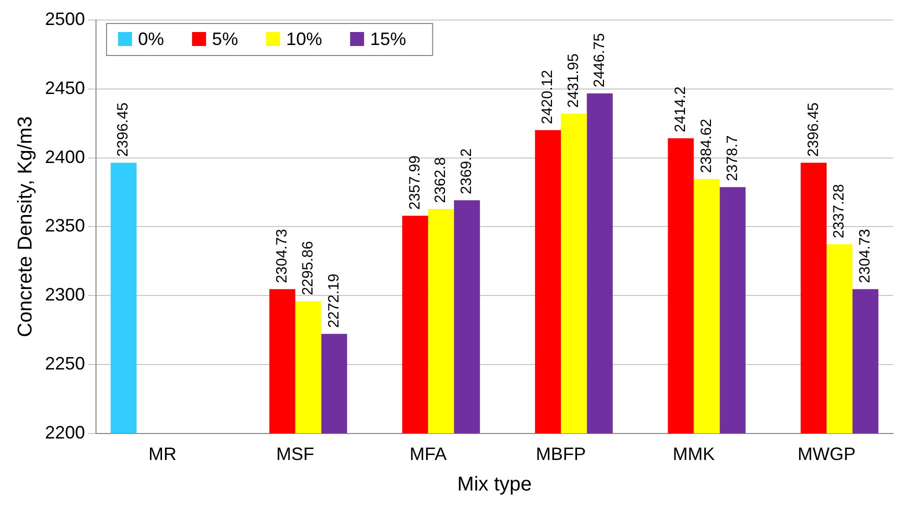 Image resolution: width=913 pixels, height=506 pixels. Describe the element at coordinates (428, 454) in the screenshot. I see `x-tick-label: MFA` at that location.